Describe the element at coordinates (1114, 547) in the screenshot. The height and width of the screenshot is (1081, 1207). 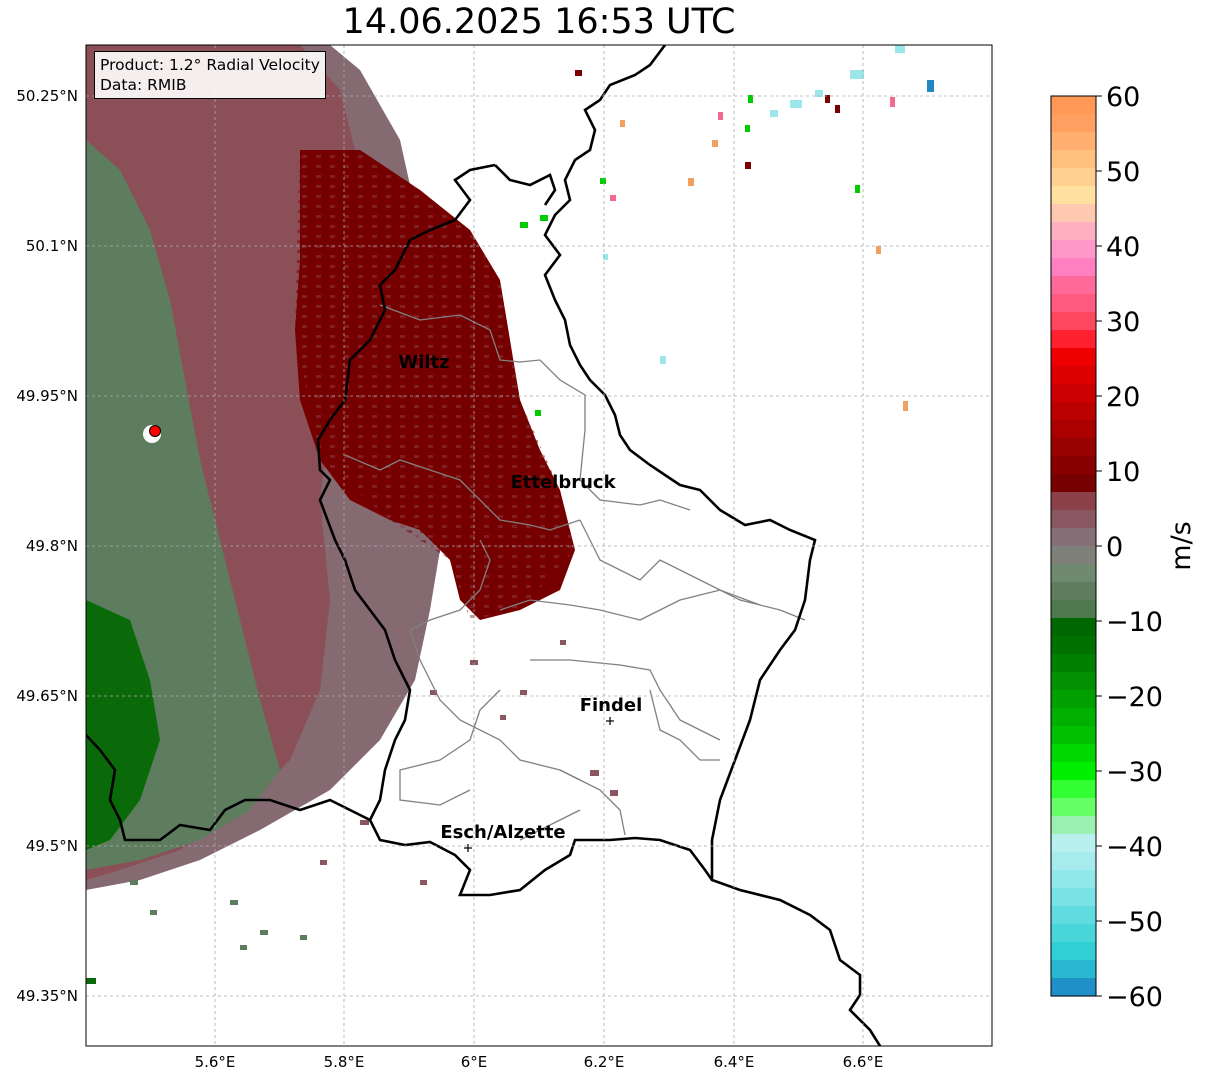
I see `colorbar-tick: 0` at that location.